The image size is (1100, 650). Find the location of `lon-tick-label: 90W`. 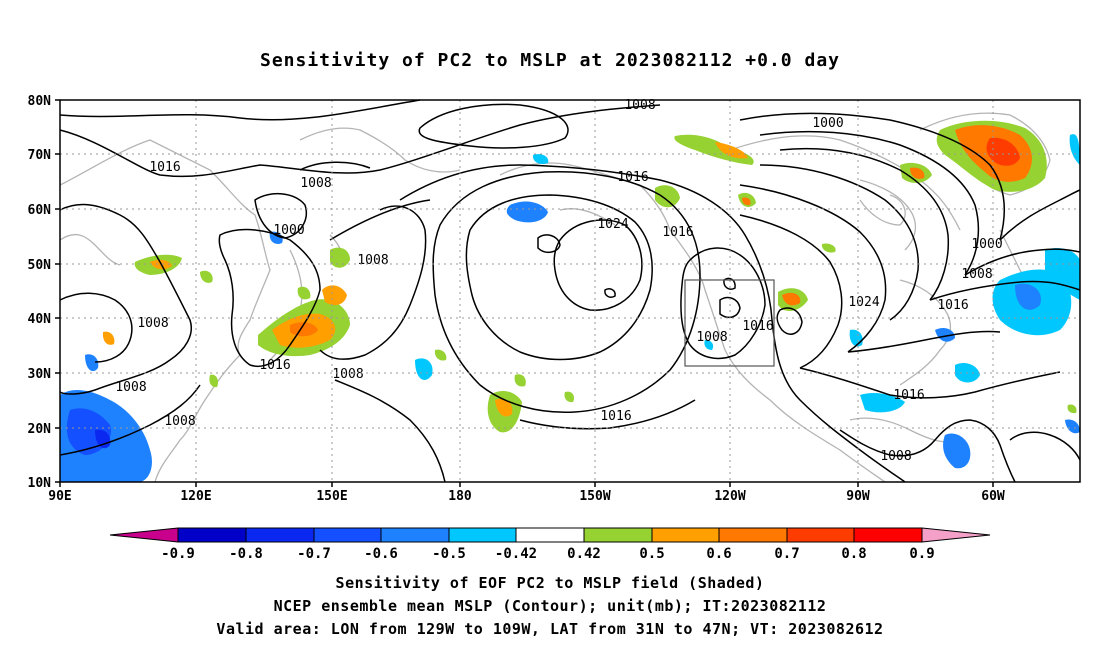

lon-tick-label: 90W is located at coordinates (858, 496).